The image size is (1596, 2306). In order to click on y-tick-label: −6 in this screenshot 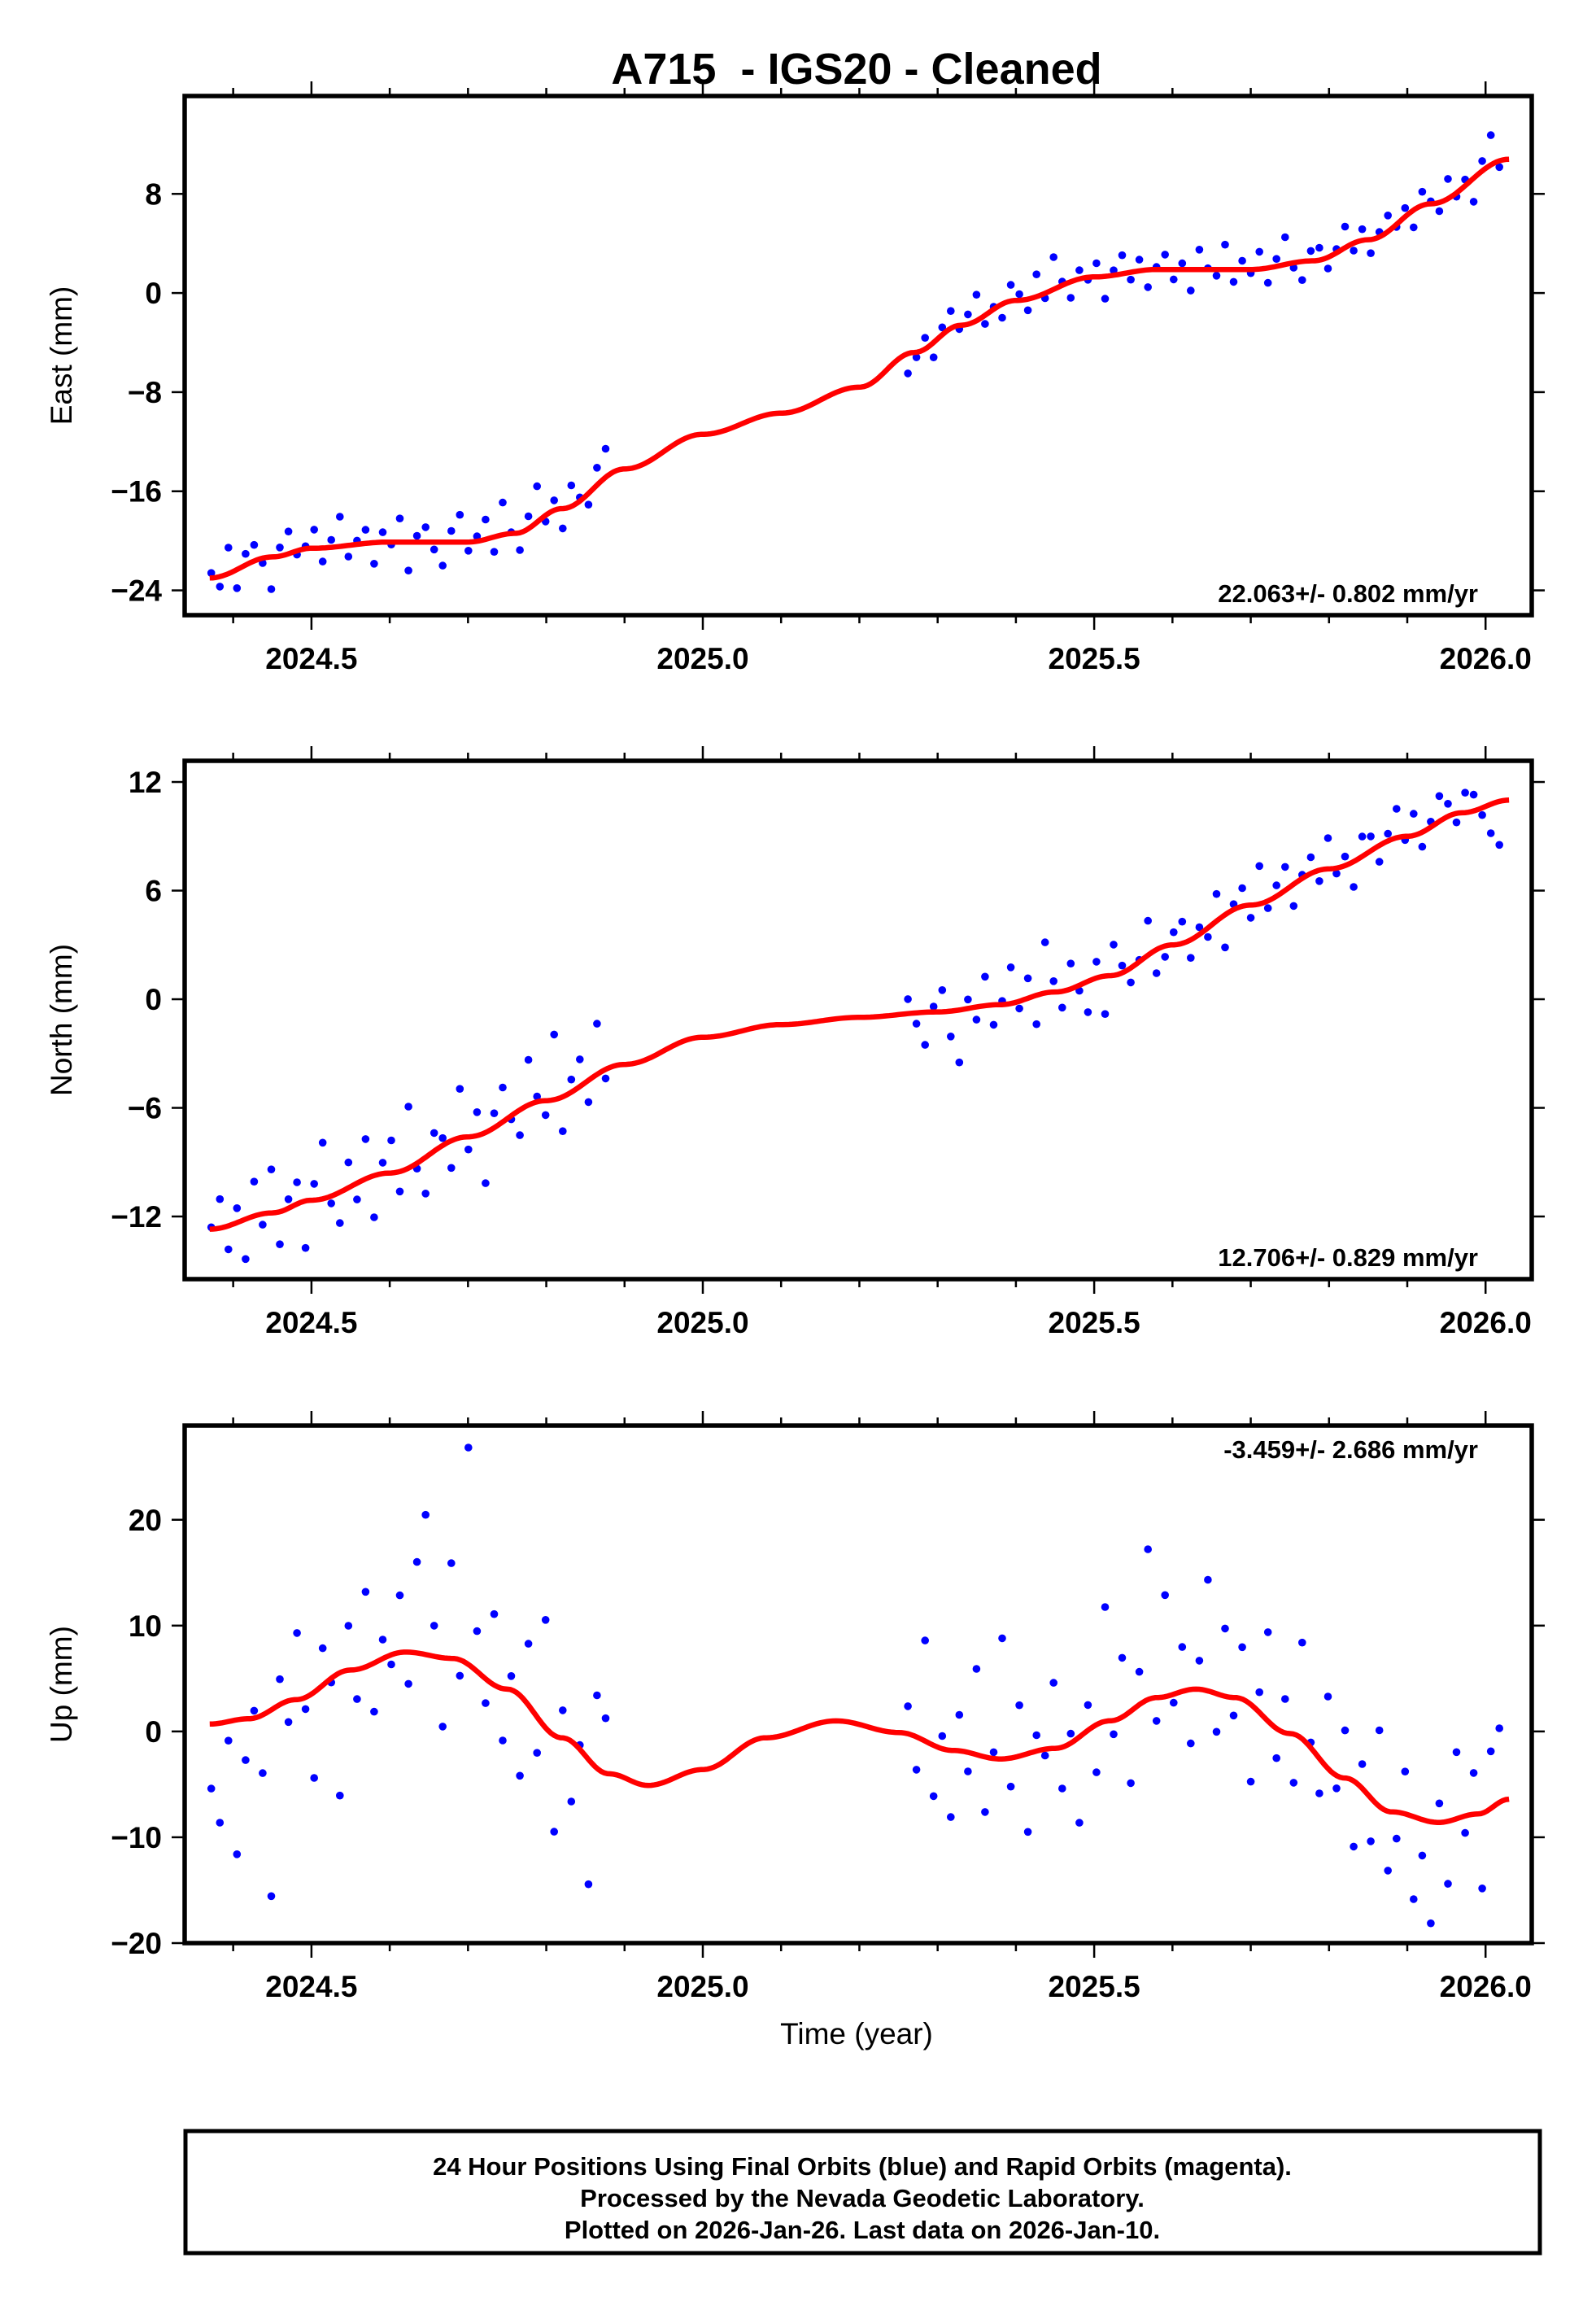, I will do `click(145, 1108)`.